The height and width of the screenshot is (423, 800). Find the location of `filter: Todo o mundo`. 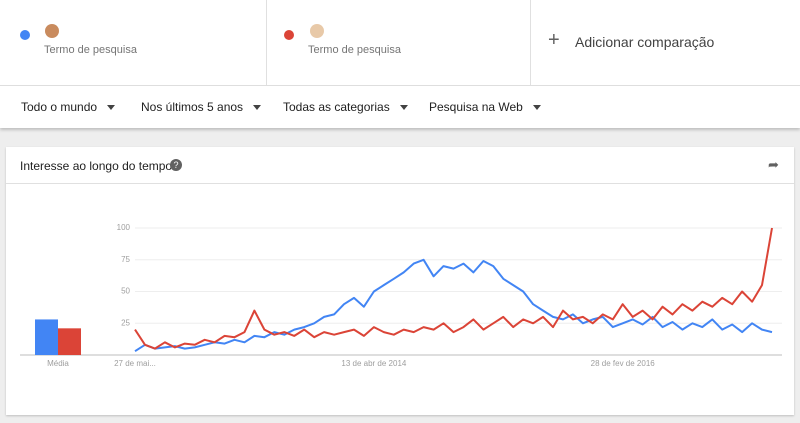

filter: Todo o mundo is located at coordinates (68, 107).